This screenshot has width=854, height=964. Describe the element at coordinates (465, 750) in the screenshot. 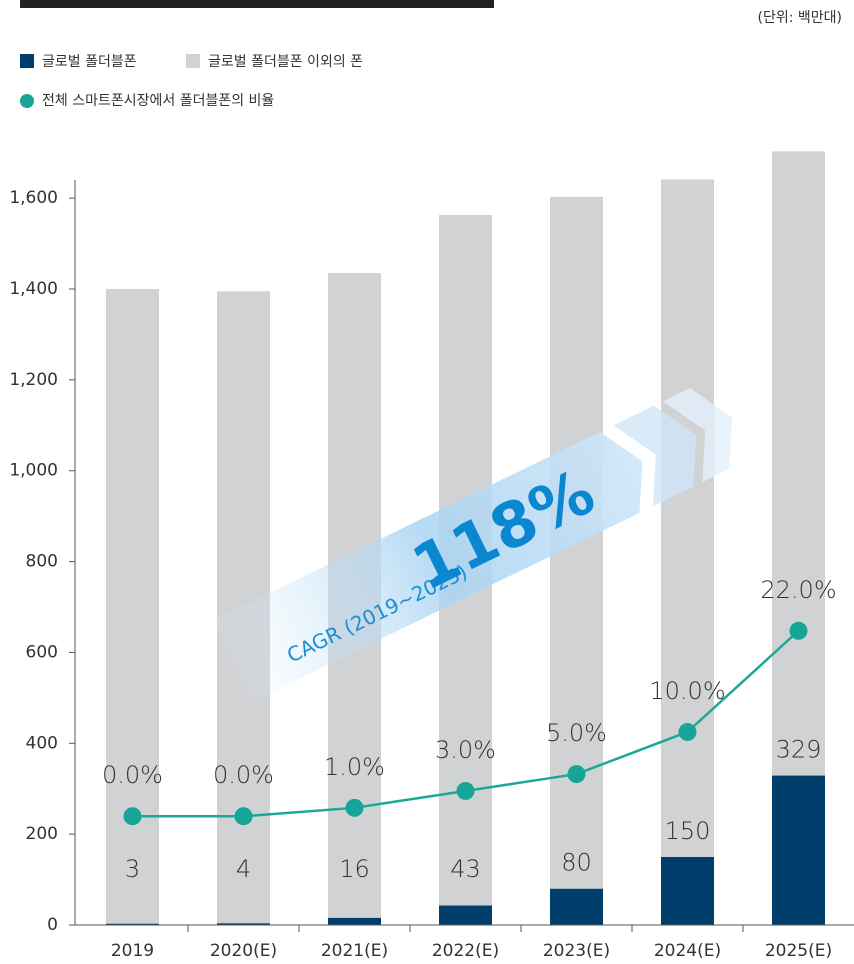

I see `data-label: 3.0%` at that location.